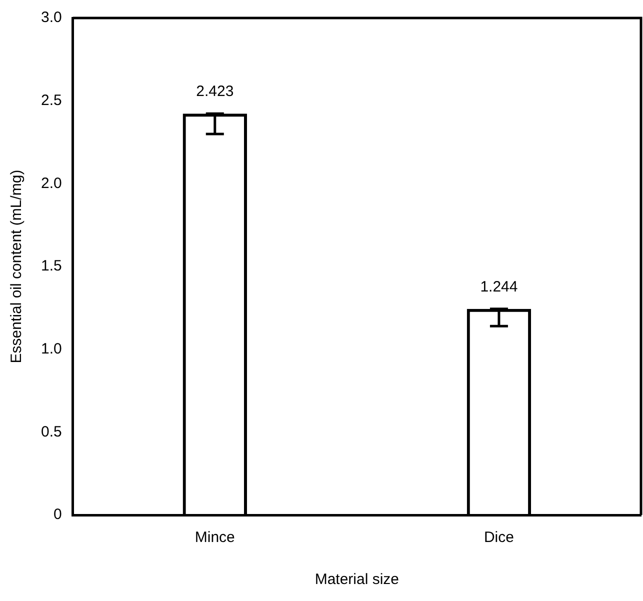 The height and width of the screenshot is (601, 643). What do you see at coordinates (51, 100) in the screenshot?
I see `y-tick-label: 2.5` at bounding box center [51, 100].